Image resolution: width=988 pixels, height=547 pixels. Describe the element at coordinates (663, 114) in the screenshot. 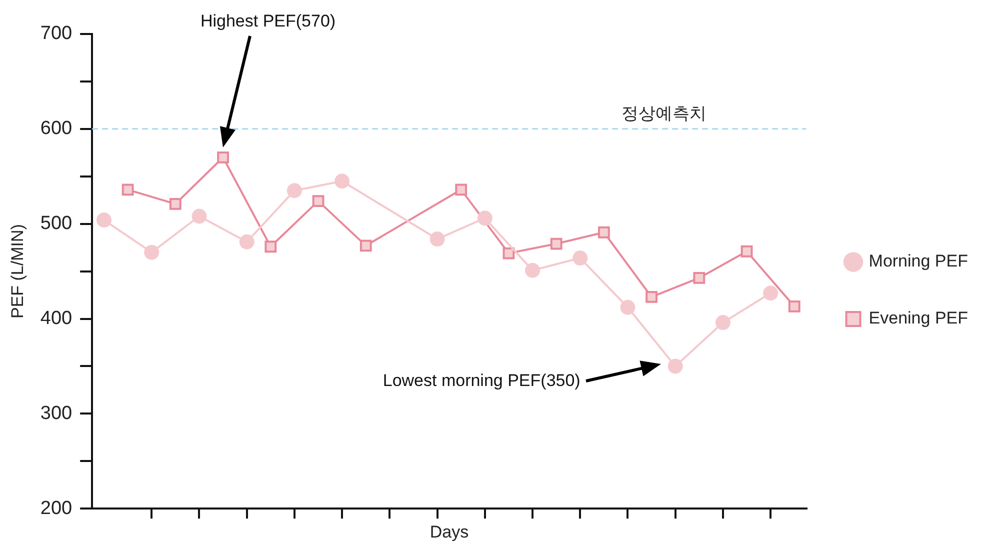

I see `ref-line-label: 정상예측치` at that location.